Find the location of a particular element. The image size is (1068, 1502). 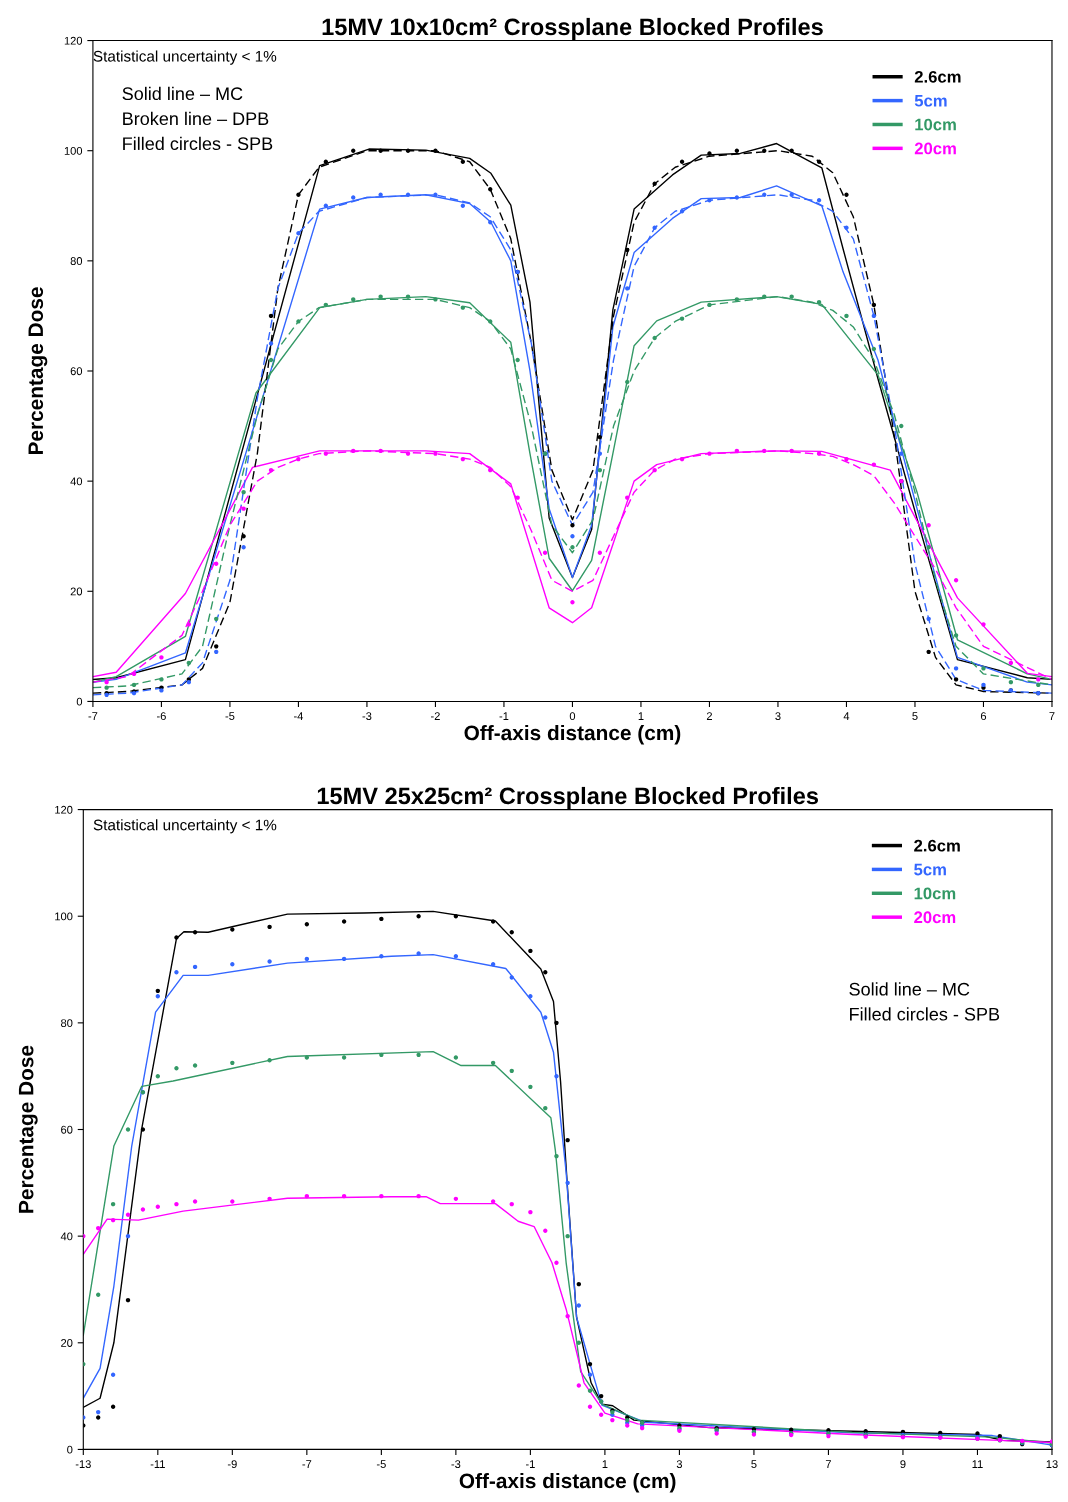

x-tick-label: 0 is located at coordinates (572, 716).